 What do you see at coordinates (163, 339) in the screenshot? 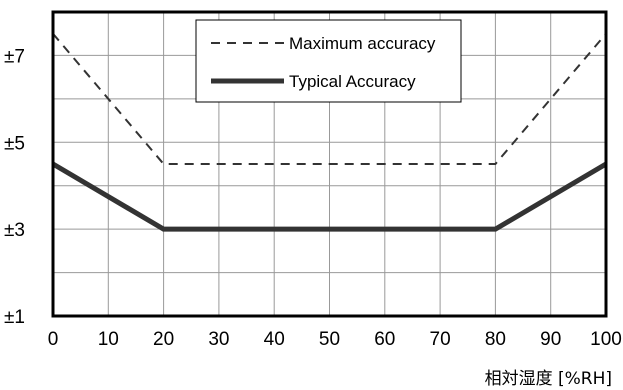
I see `x-tick-label: 20` at bounding box center [163, 339].